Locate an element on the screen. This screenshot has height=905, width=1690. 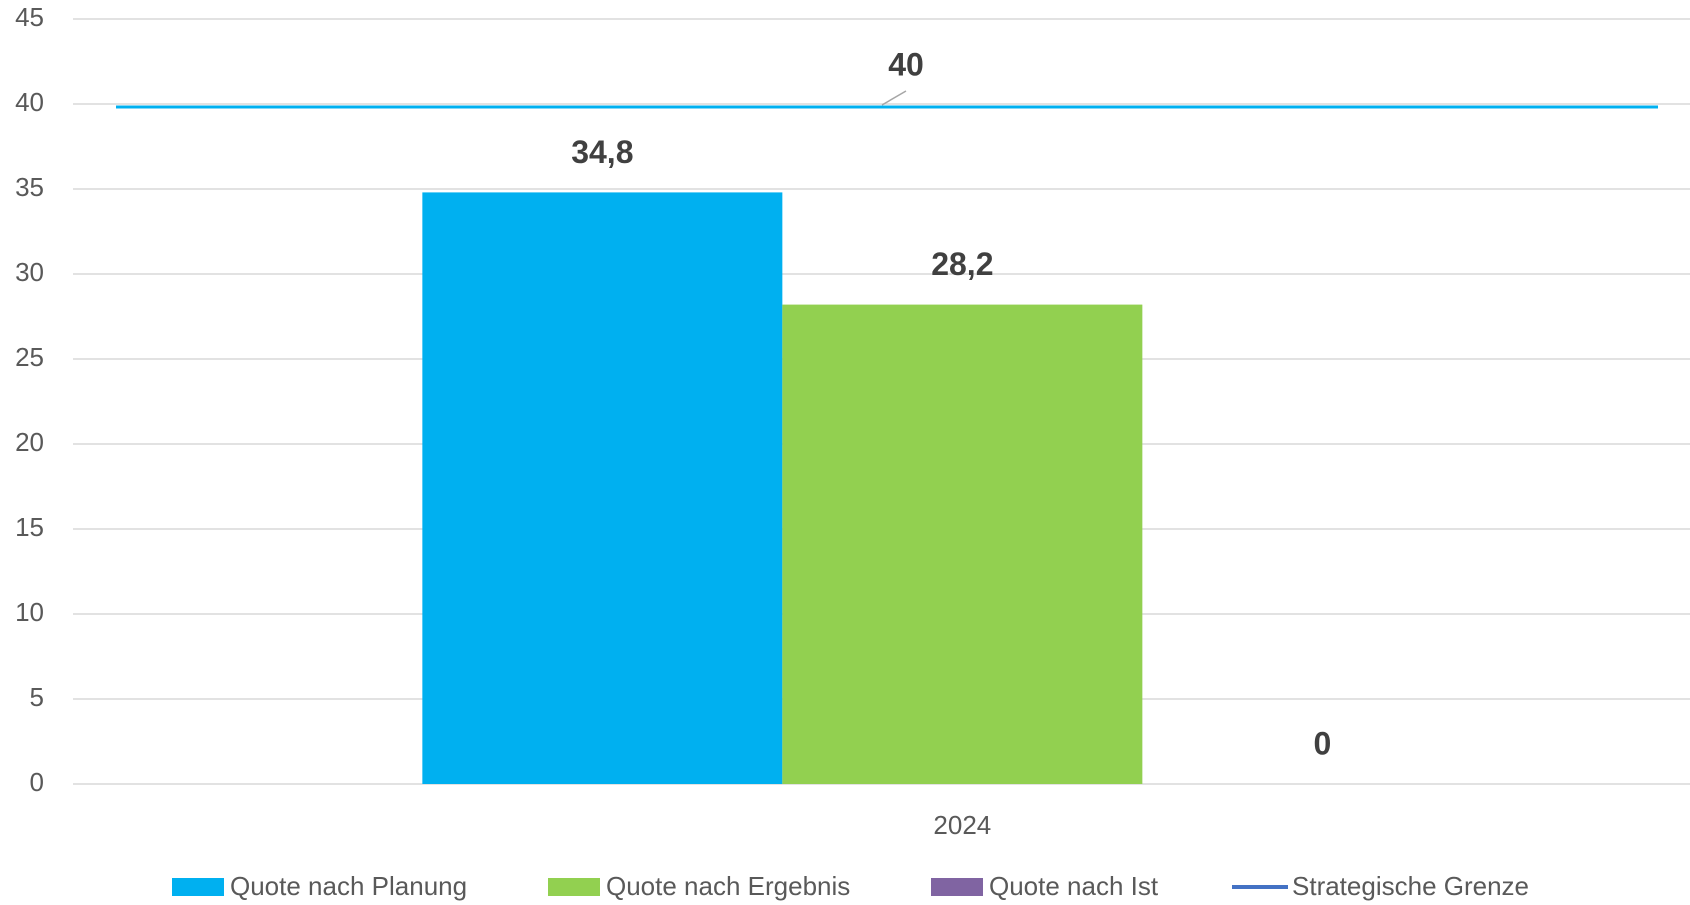
y-tick-label: 45 is located at coordinates (29, 17).